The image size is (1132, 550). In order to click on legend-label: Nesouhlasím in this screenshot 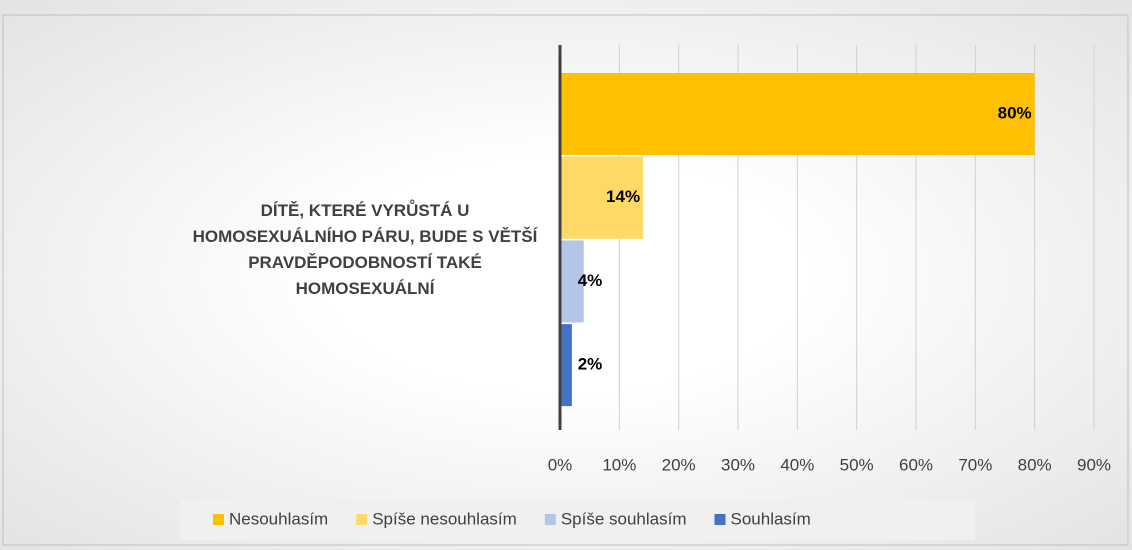, I will do `click(278, 518)`.